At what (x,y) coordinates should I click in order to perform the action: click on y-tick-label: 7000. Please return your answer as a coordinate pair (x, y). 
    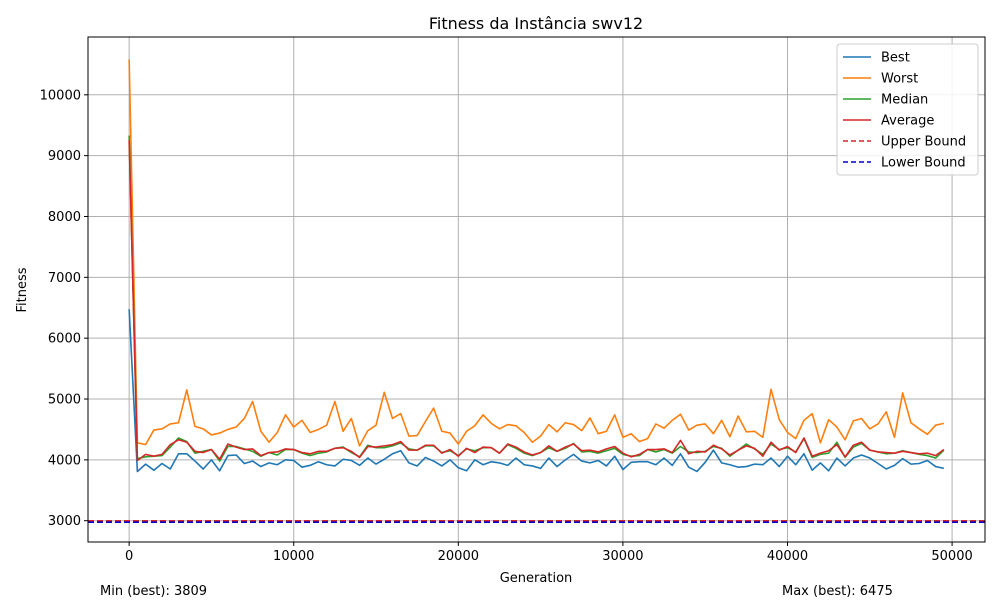
    Looking at the image, I should click on (64, 278).